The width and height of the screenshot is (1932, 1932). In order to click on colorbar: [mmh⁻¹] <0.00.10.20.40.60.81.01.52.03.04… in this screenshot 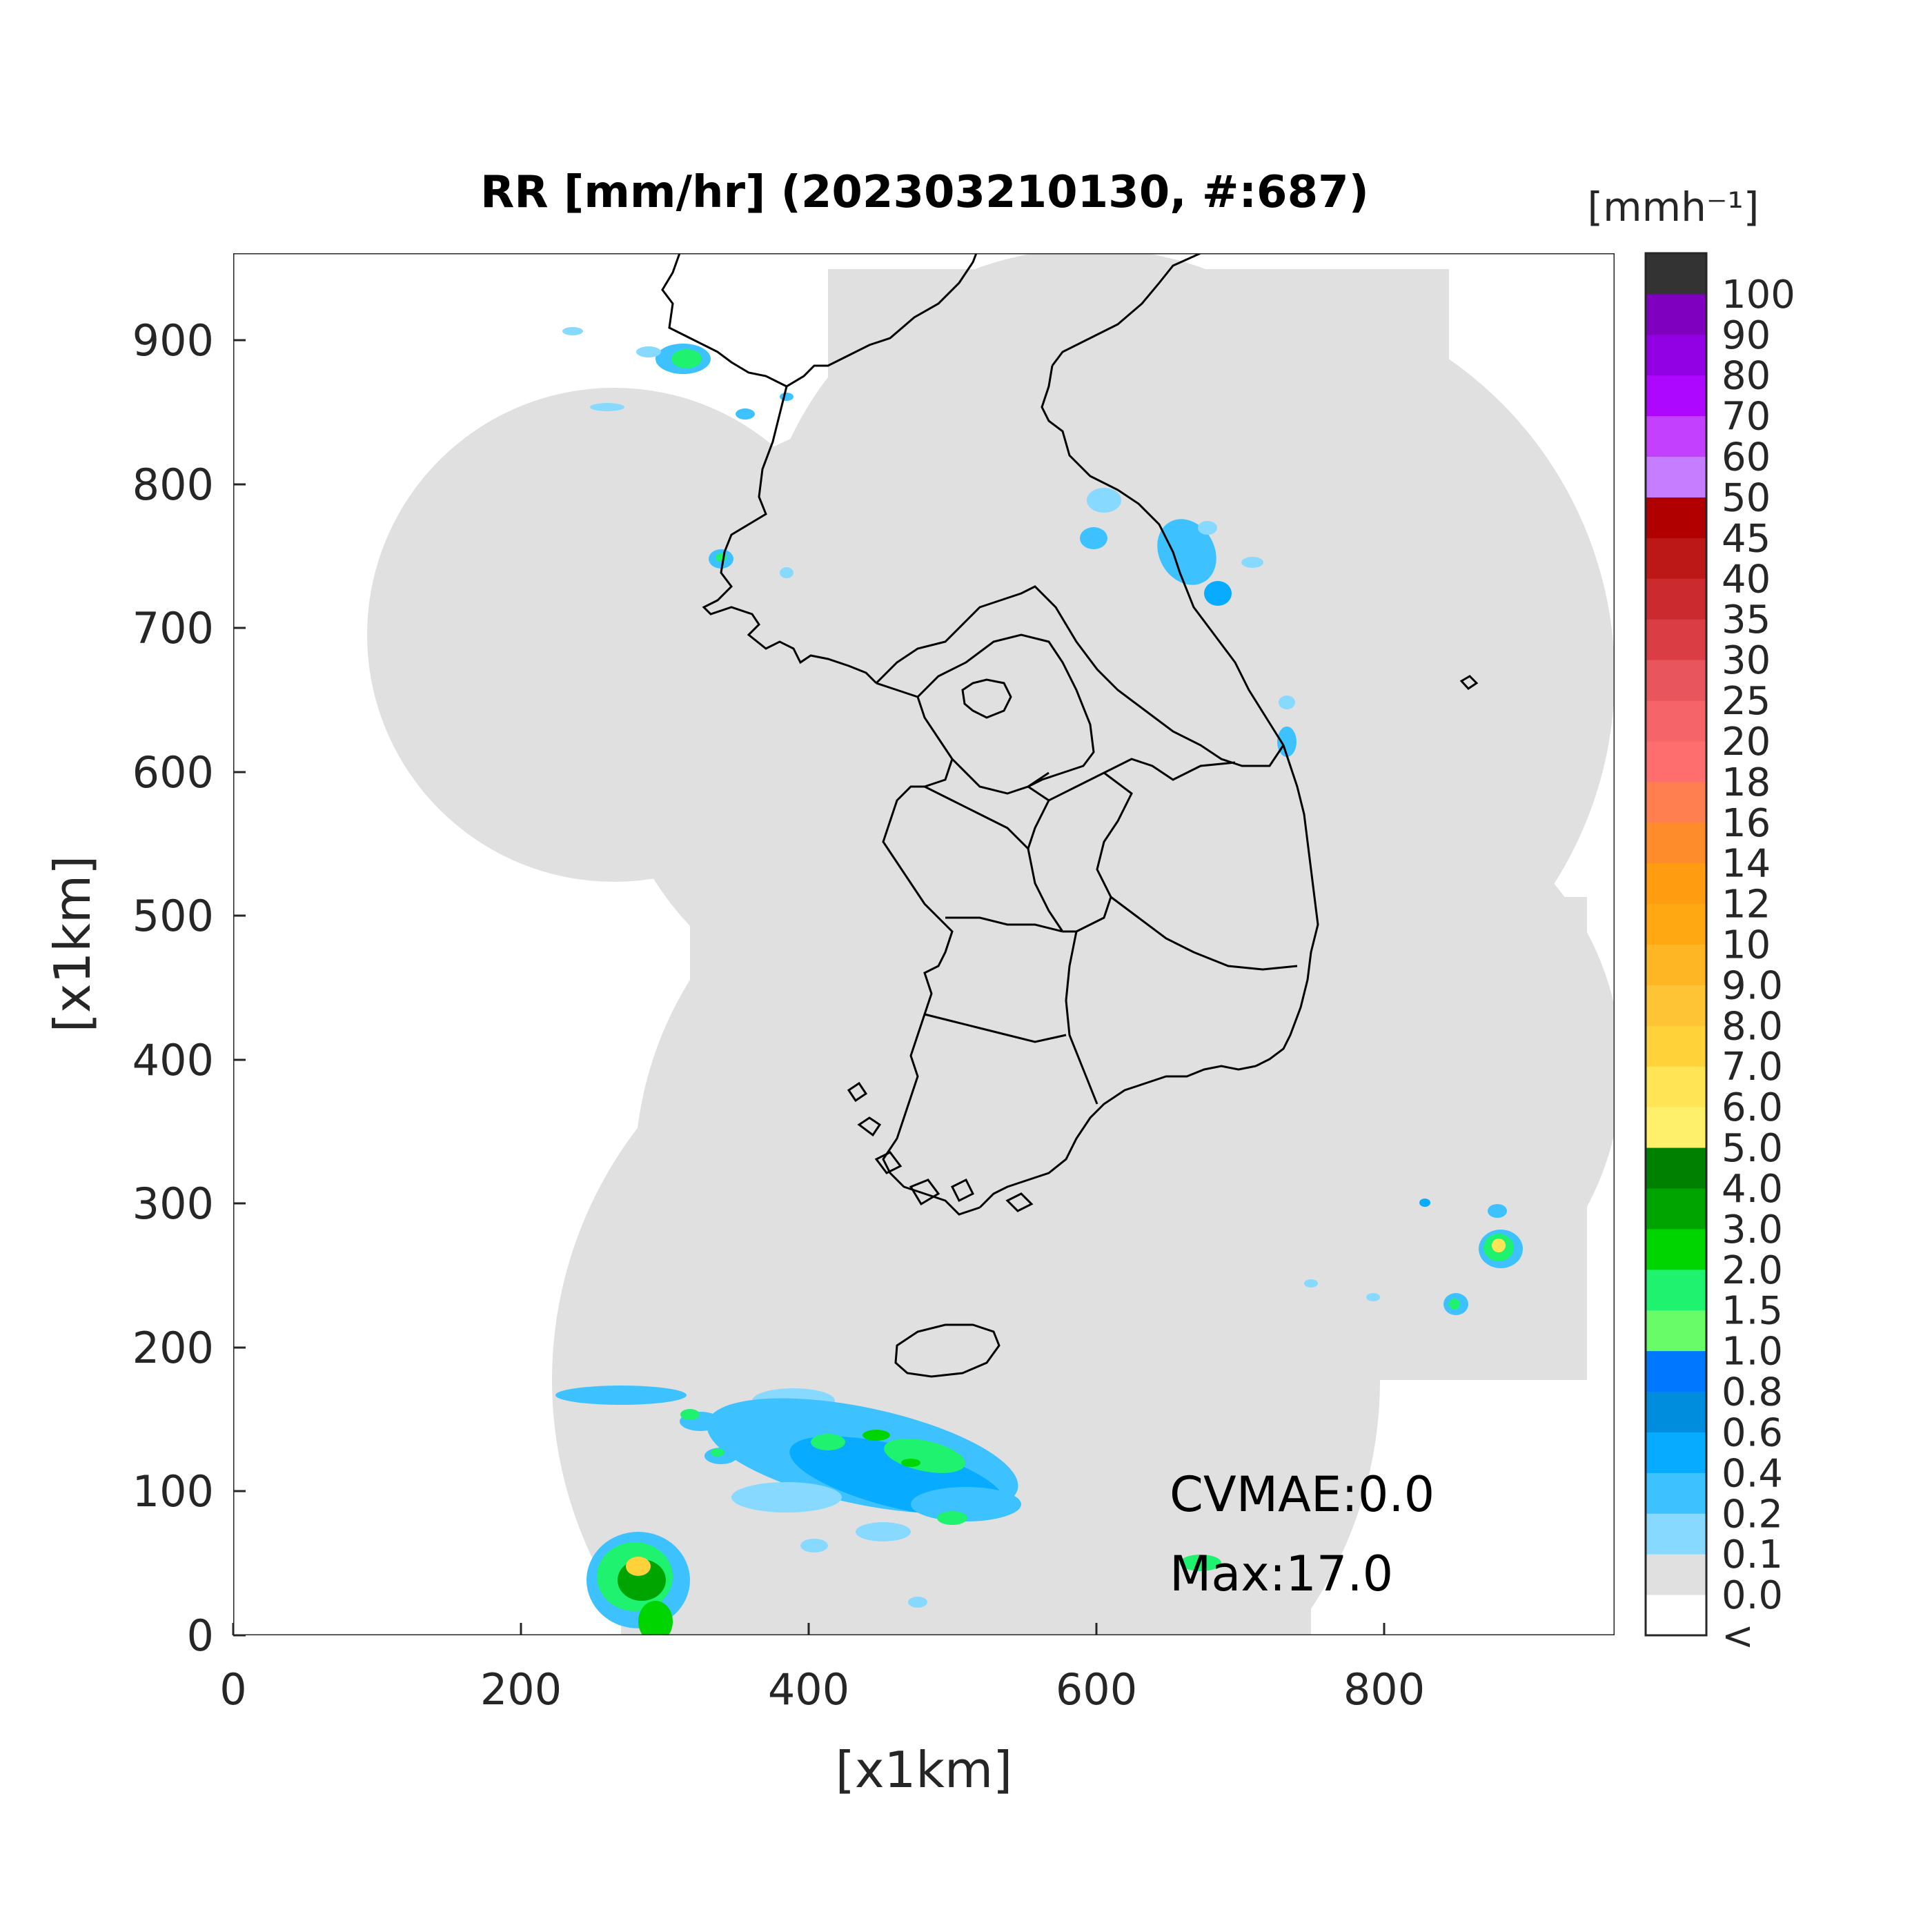, I will do `click(1691, 921)`.